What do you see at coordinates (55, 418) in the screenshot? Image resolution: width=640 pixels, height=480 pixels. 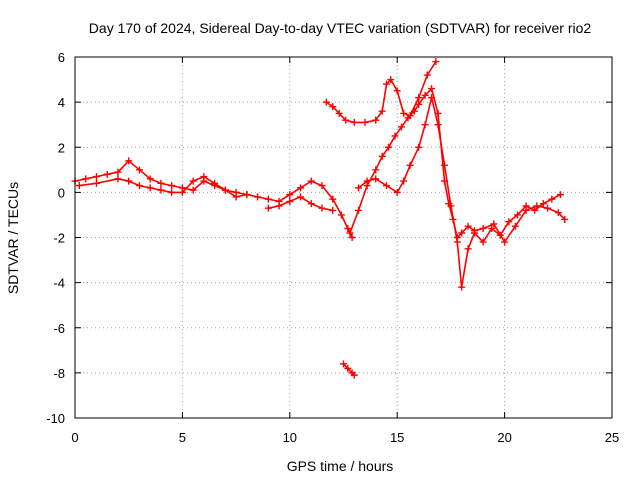 I see `y-tick-label: -10` at bounding box center [55, 418].